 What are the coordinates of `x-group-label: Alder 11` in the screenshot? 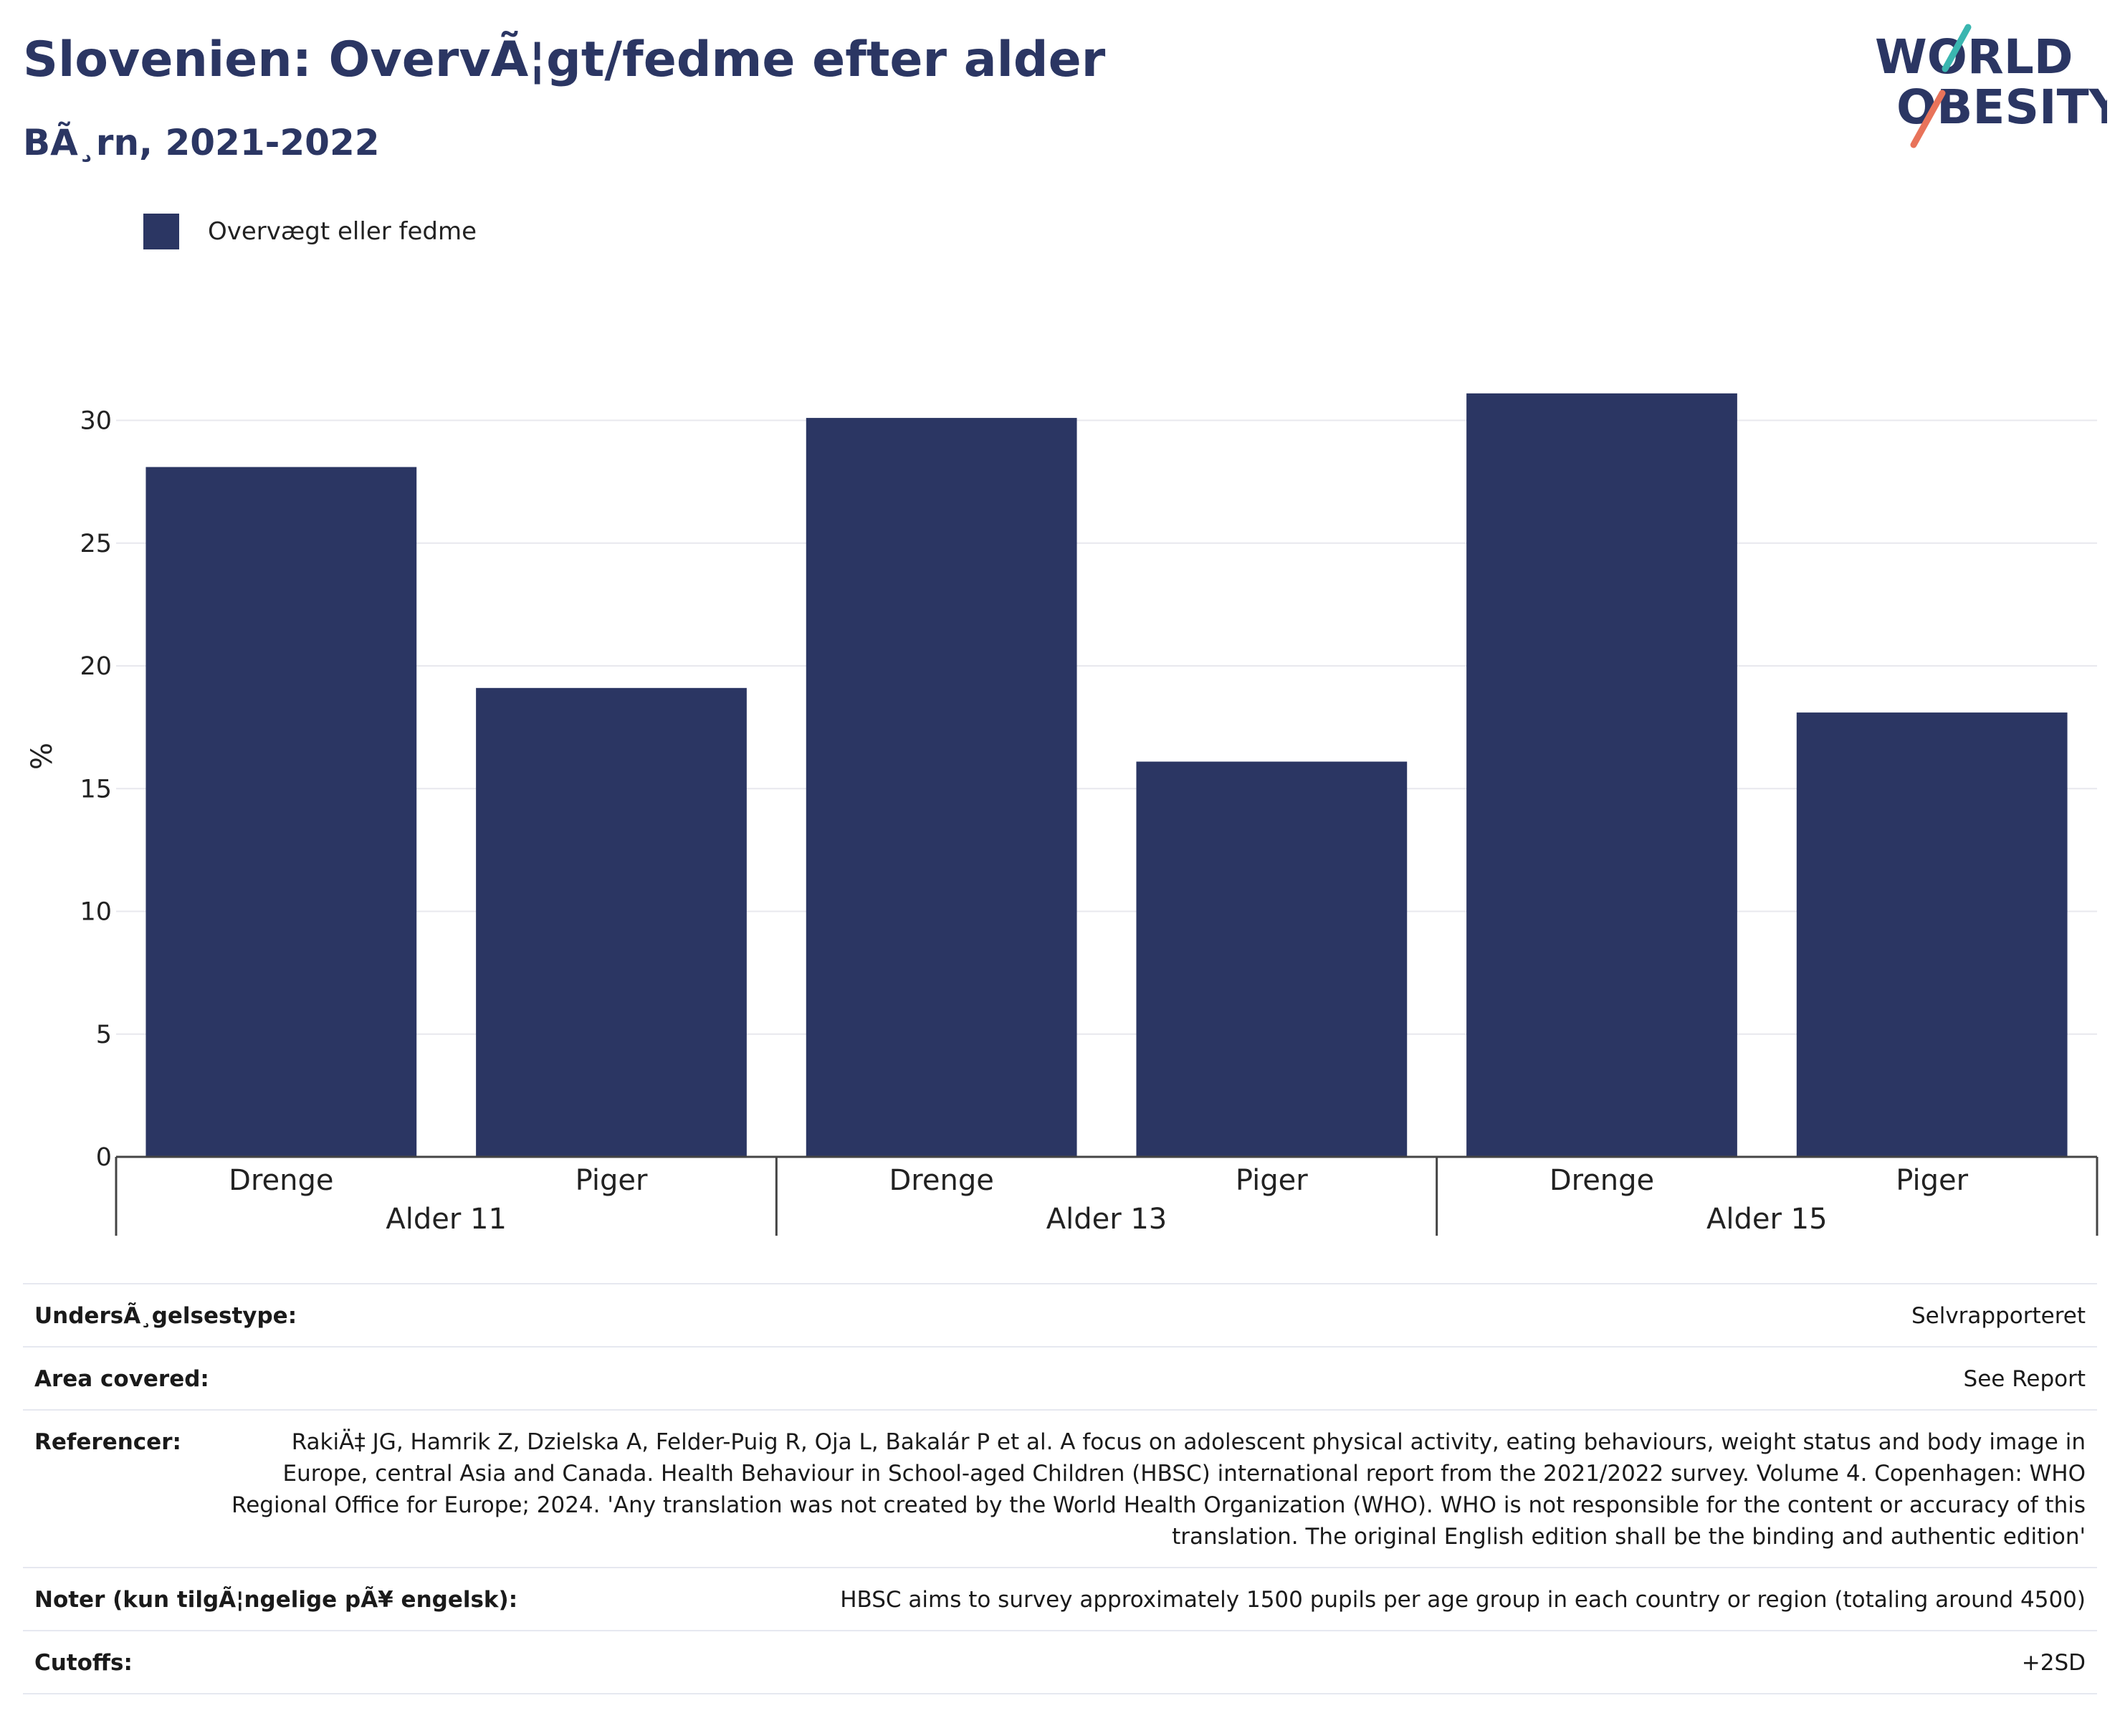 It's located at (447, 1219).